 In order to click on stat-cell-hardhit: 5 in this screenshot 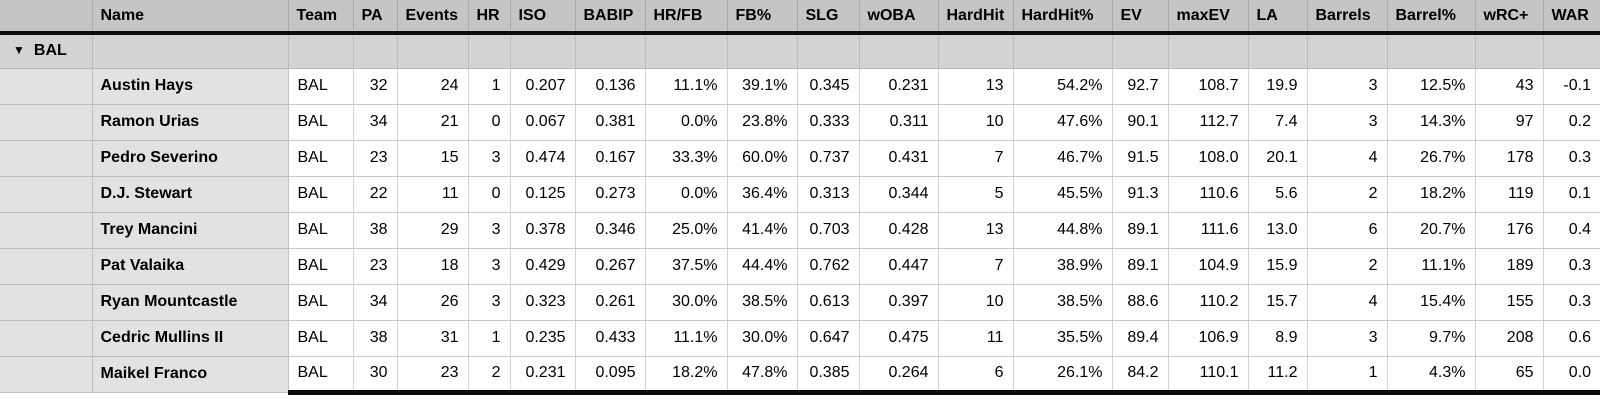, I will do `click(976, 194)`.